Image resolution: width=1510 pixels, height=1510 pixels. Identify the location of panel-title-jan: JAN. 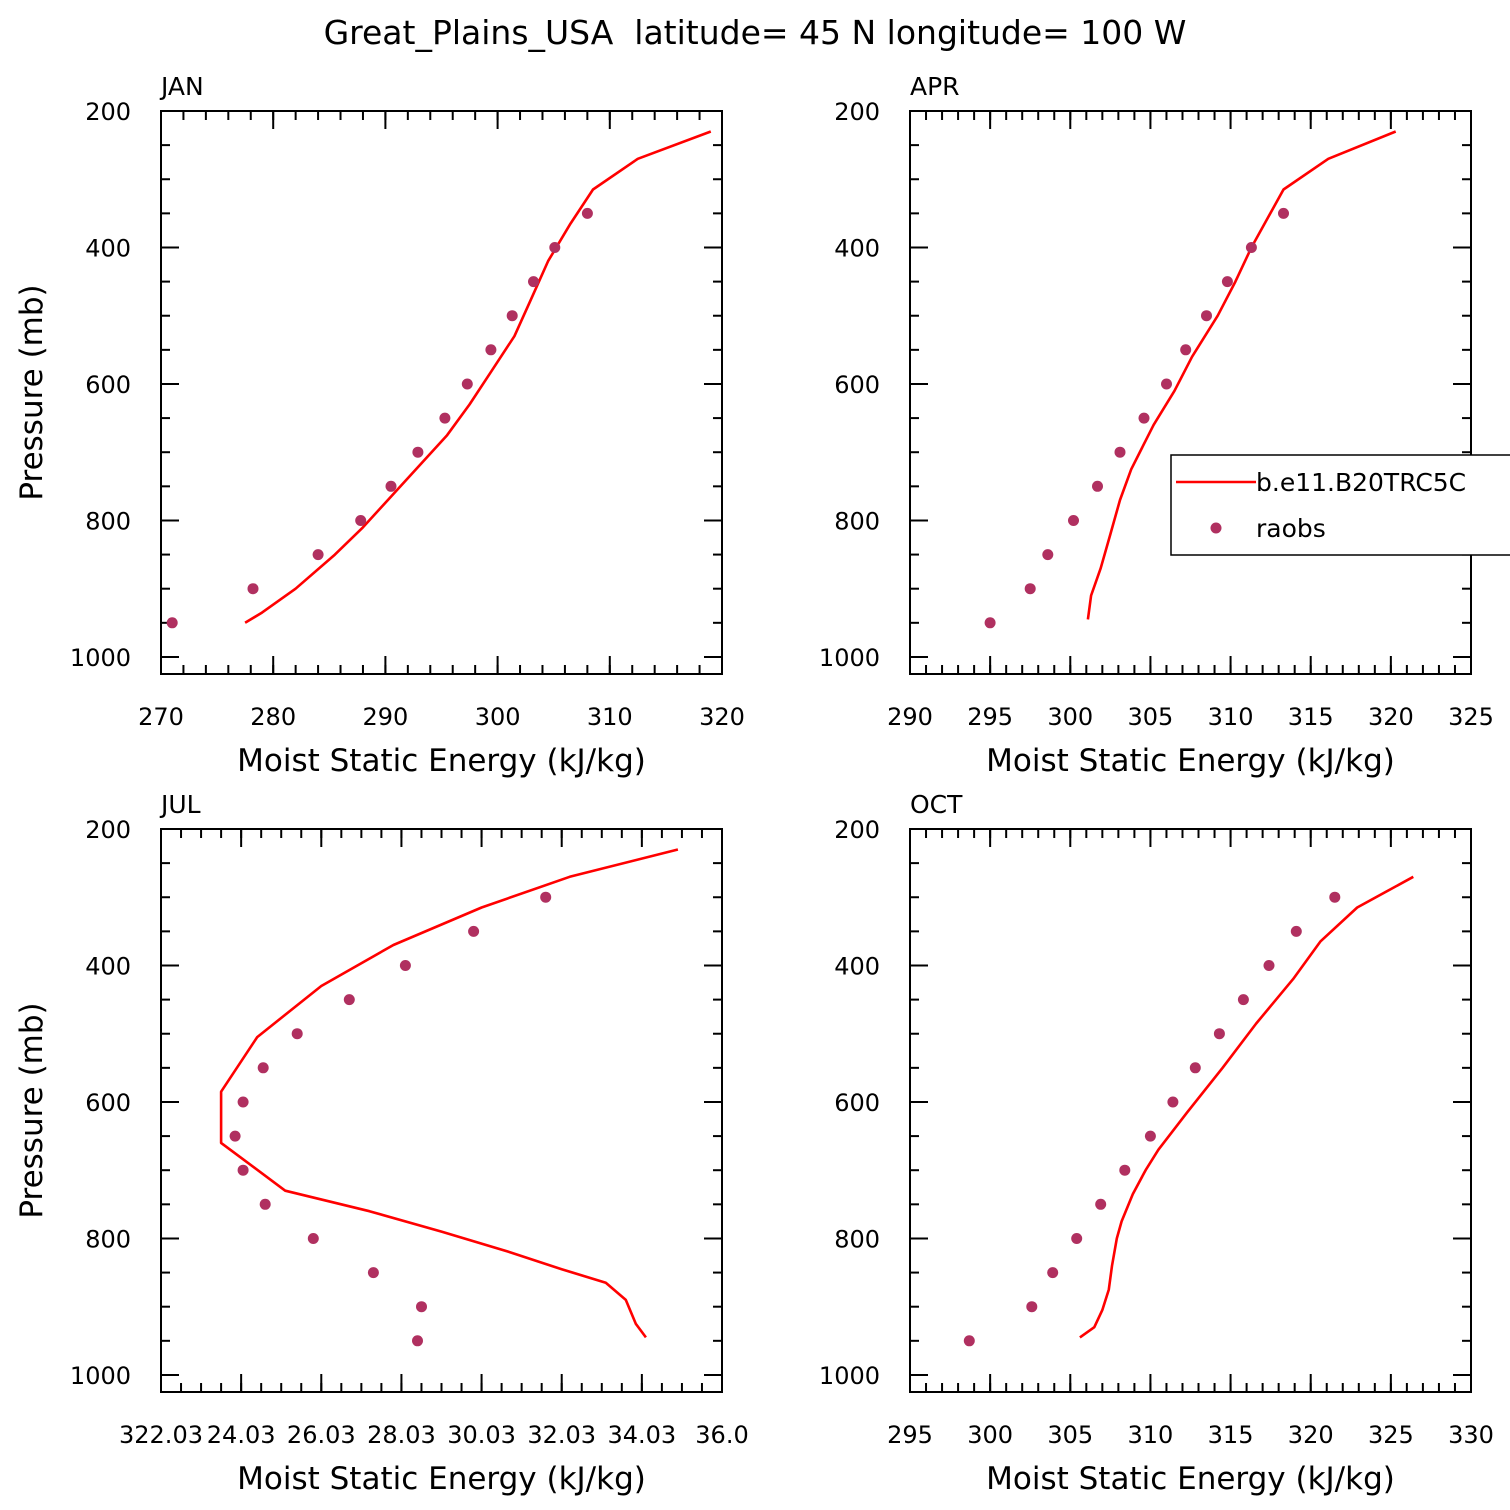
(181, 86).